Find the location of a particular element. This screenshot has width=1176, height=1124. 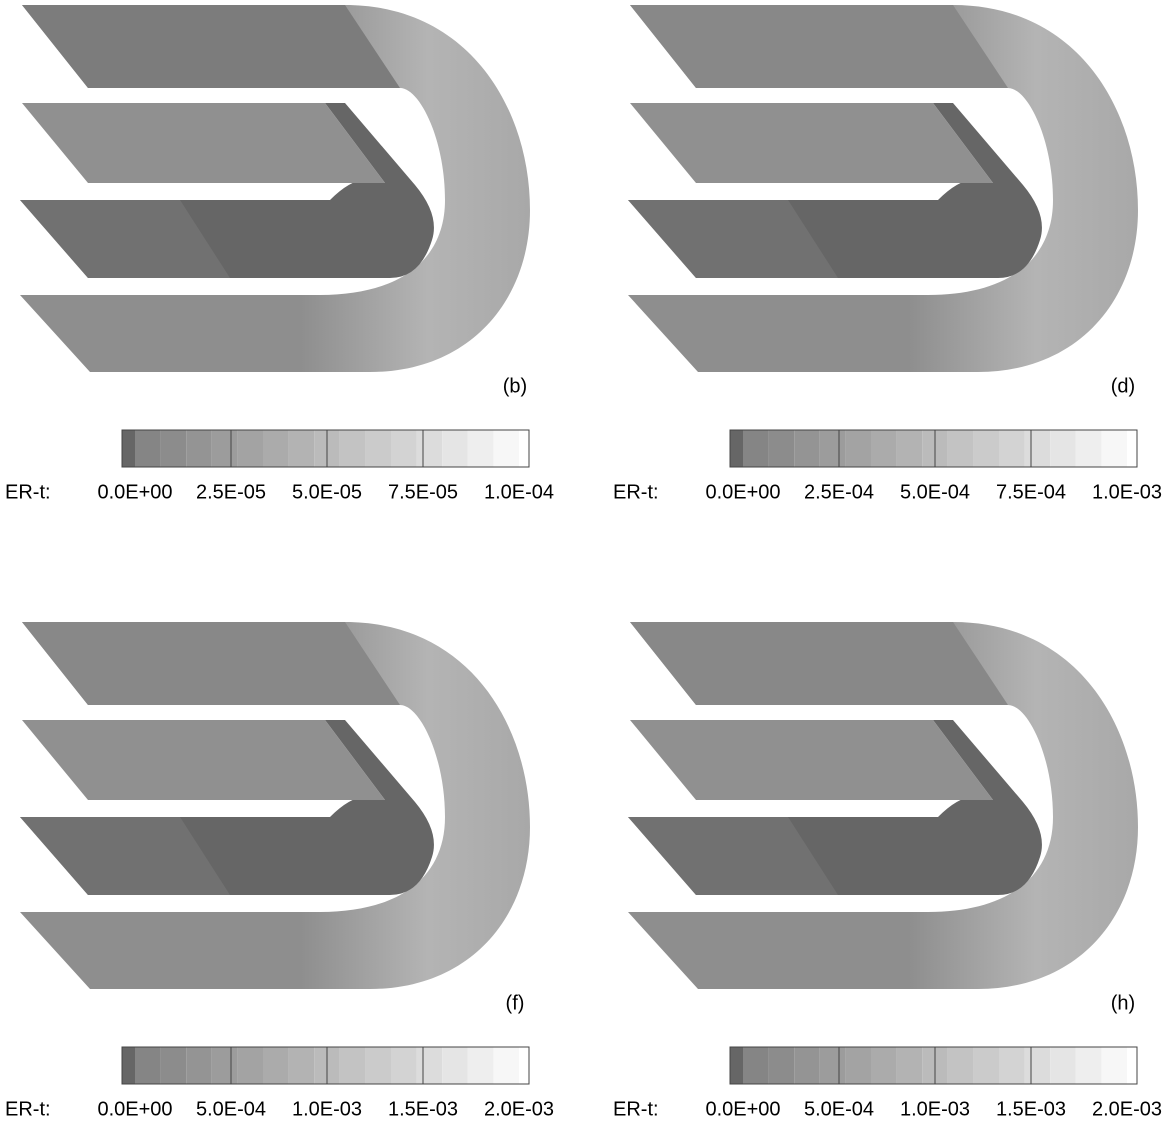

panel-label: (b) is located at coordinates (515, 386).